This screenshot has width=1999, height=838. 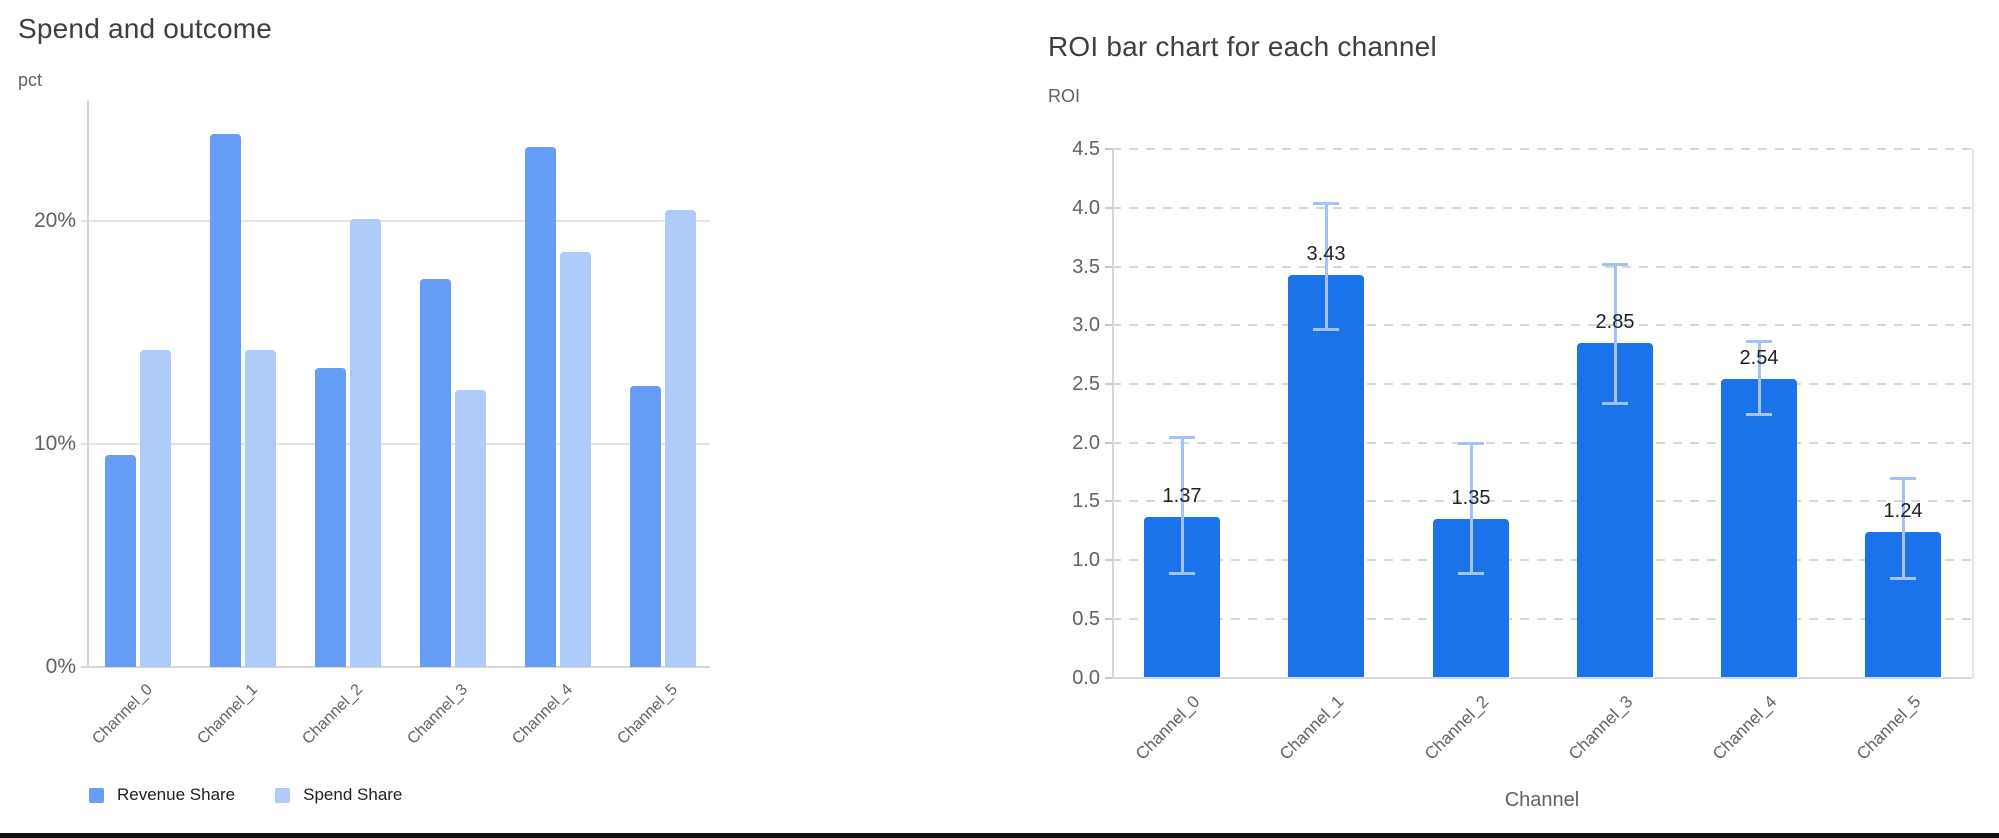 I want to click on left-y-tick-label: 20%, so click(x=54, y=220).